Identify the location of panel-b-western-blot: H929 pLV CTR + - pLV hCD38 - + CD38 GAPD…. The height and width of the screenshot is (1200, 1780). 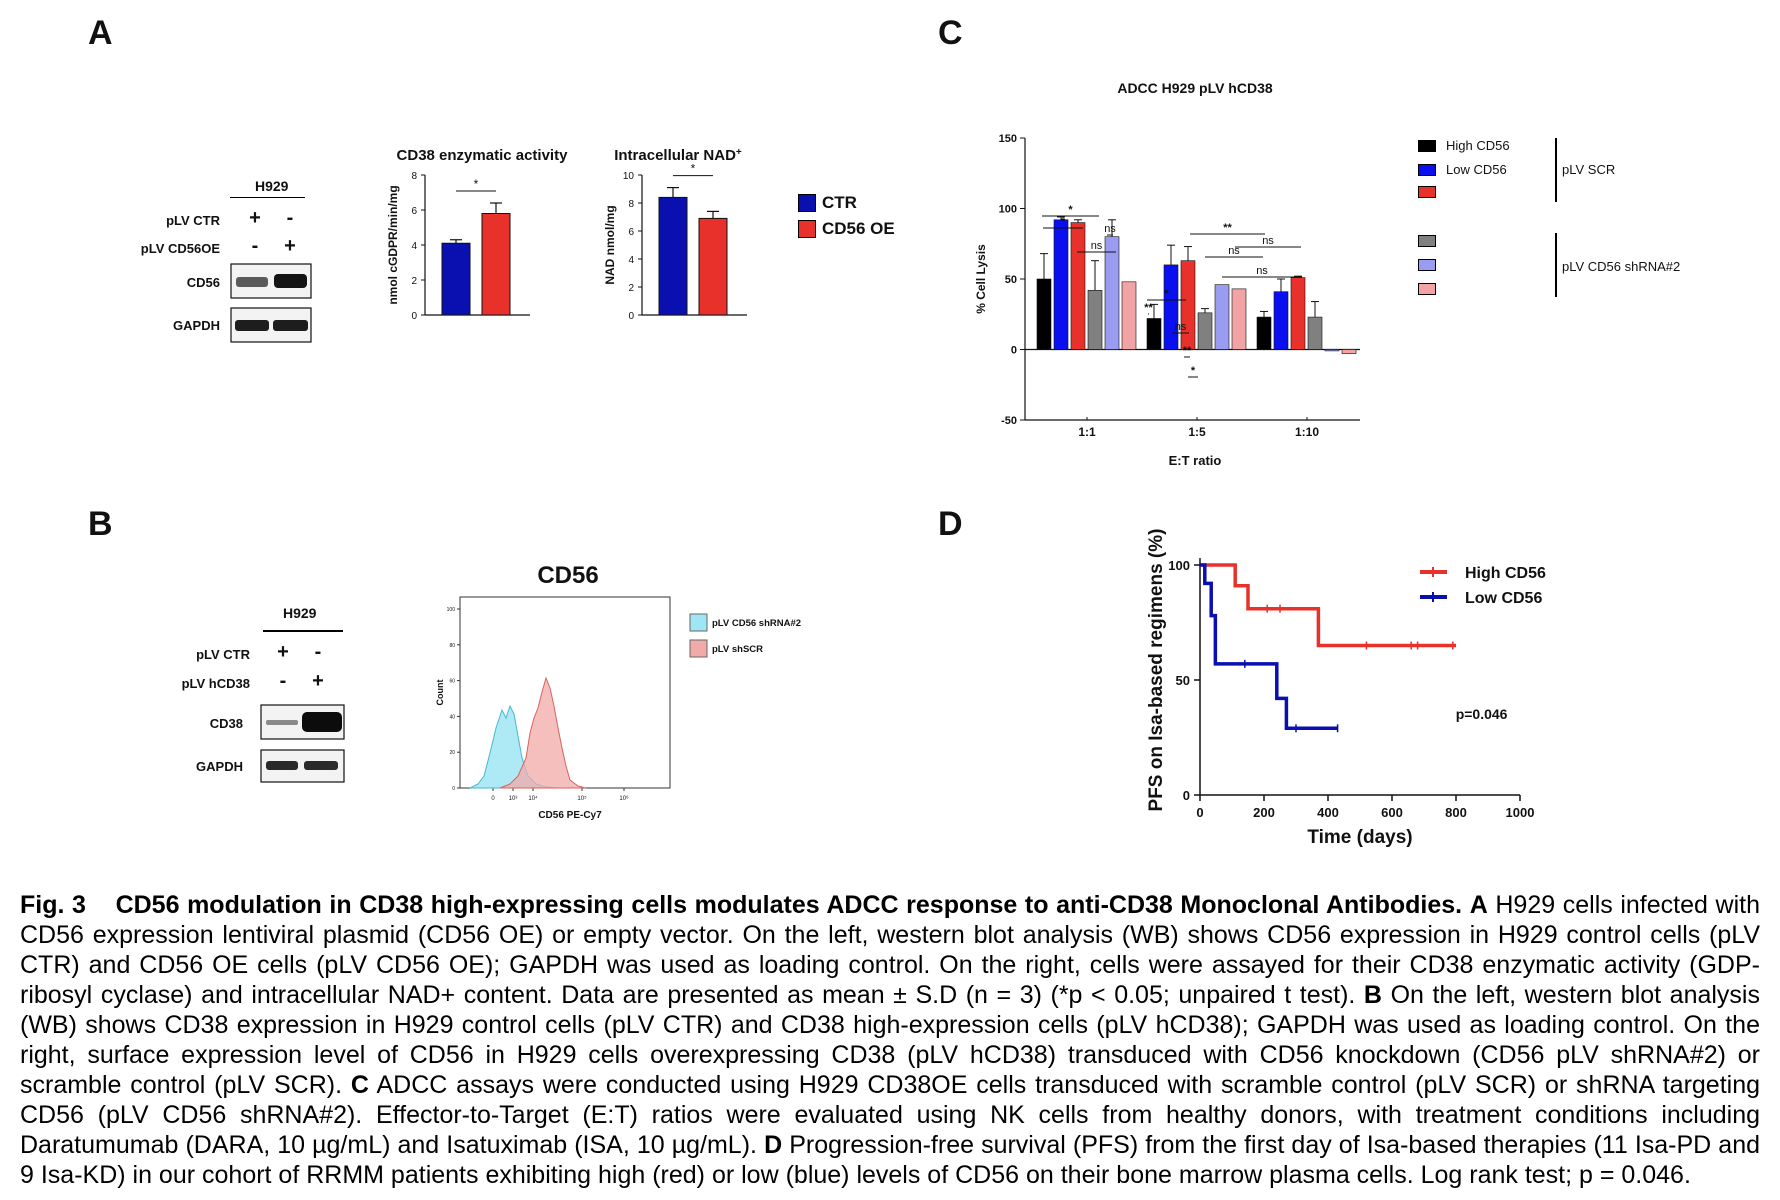
(255, 695).